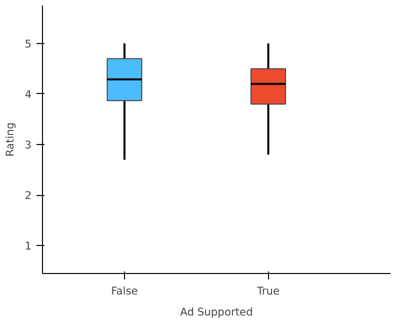  Describe the element at coordinates (216, 312) in the screenshot. I see `x-axis-title: Ad Supported` at that location.